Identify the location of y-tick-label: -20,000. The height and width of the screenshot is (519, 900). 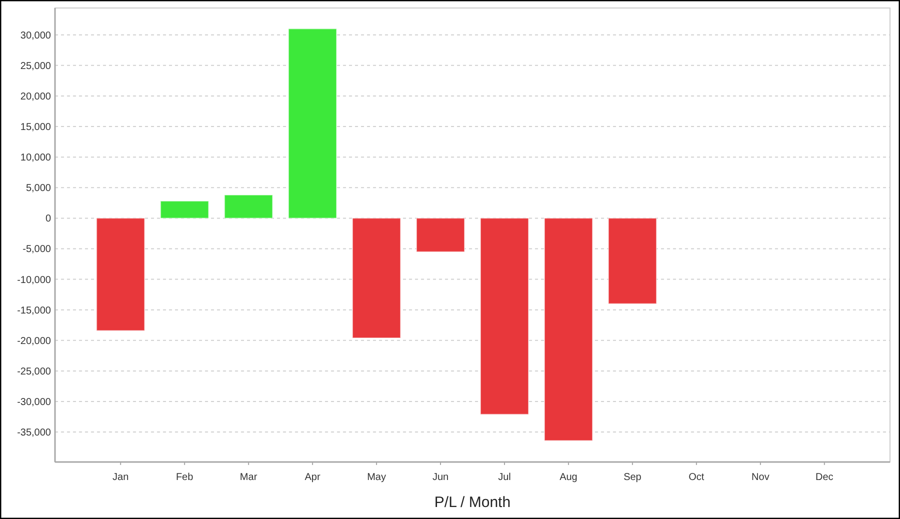
(34, 341).